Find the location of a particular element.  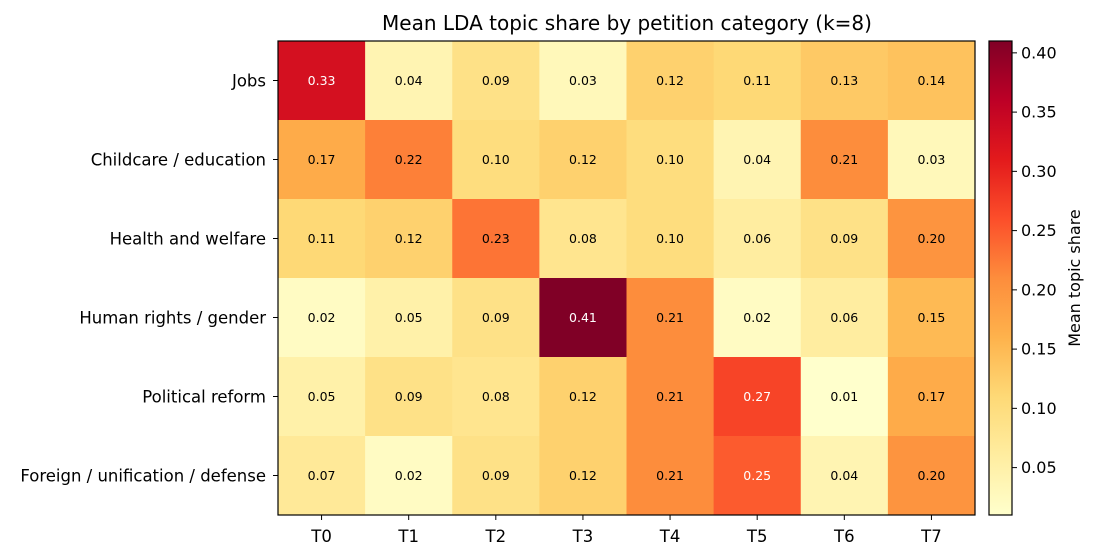

cell-value-label: 0.15 is located at coordinates (932, 317).